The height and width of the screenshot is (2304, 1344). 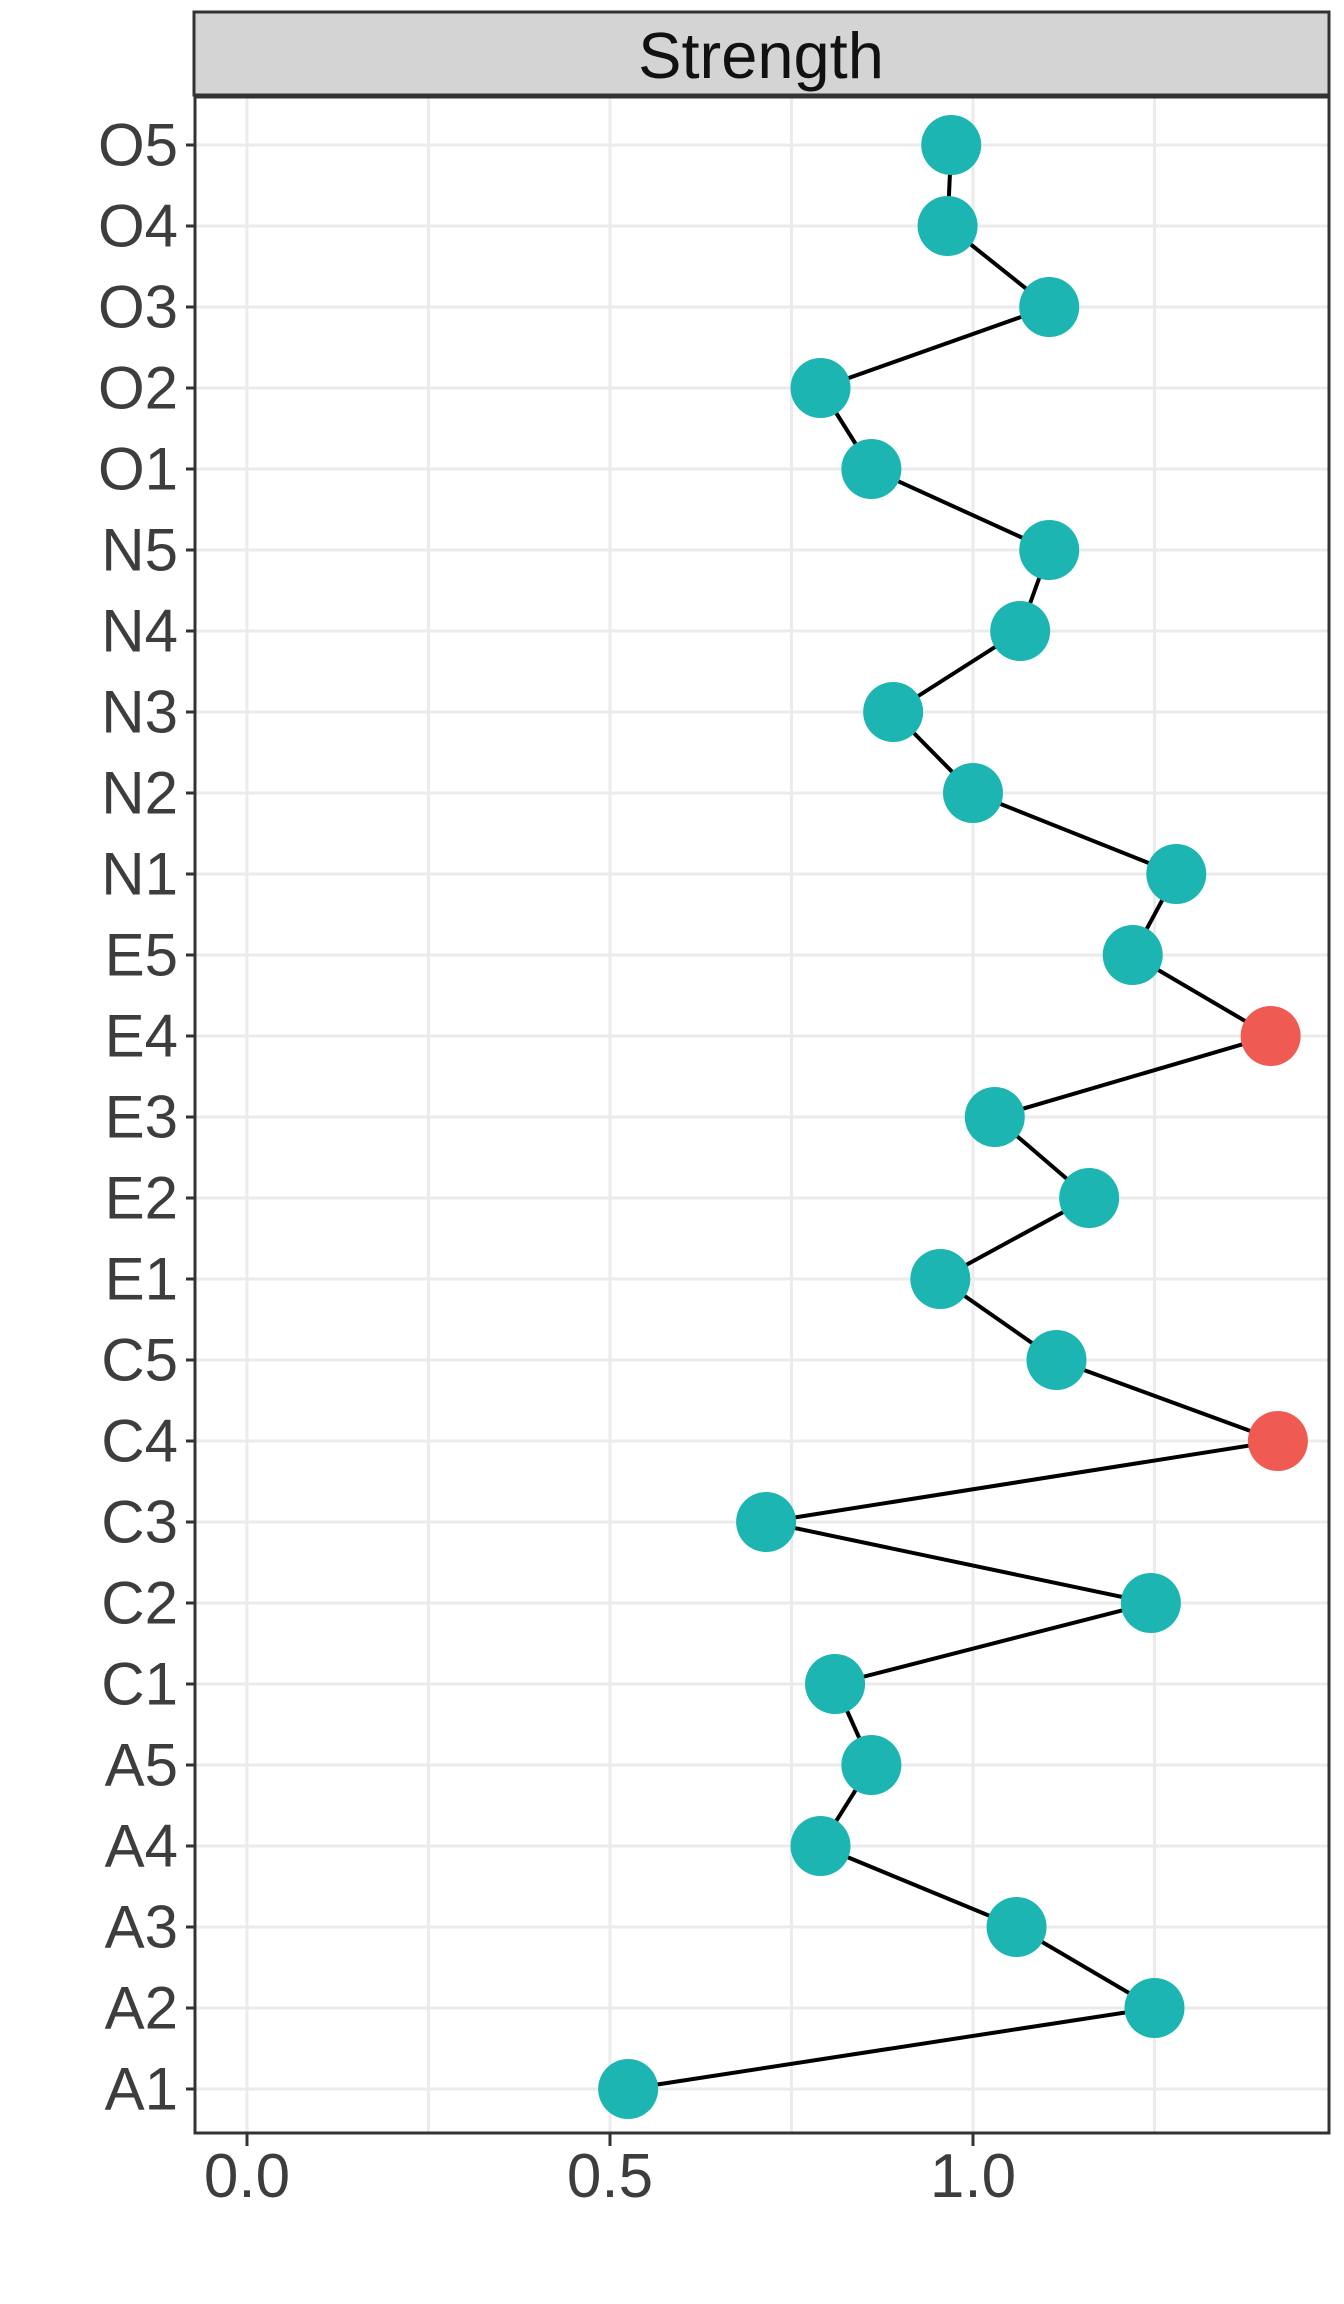 What do you see at coordinates (138, 469) in the screenshot?
I see `y-tick-label-O1: O1` at bounding box center [138, 469].